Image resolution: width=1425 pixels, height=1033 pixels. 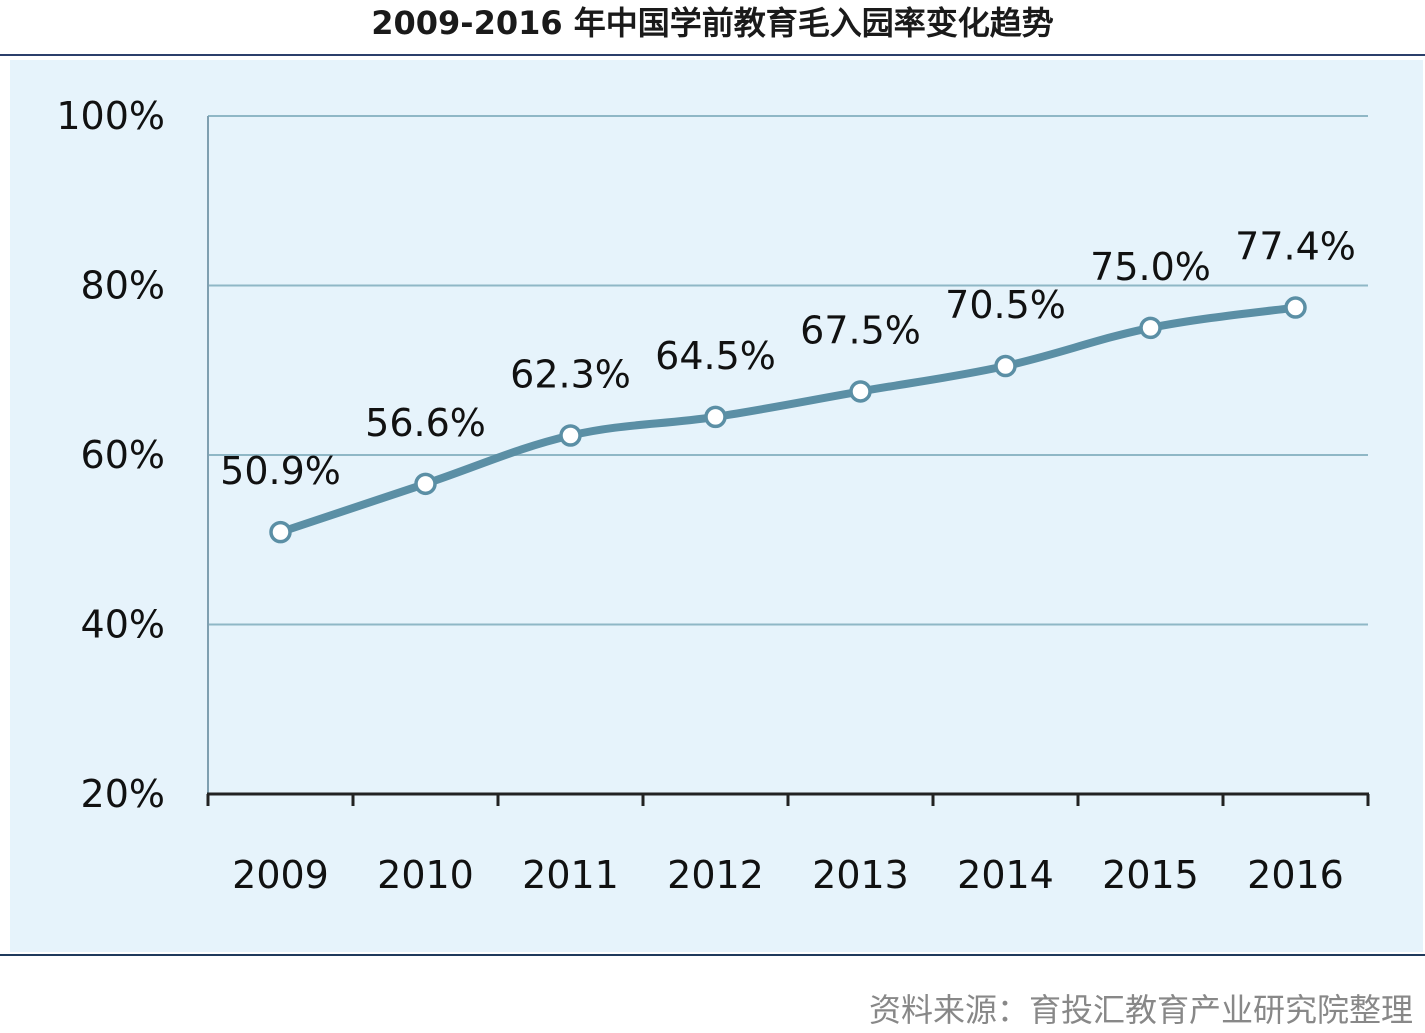 I want to click on data-point-2009, so click(x=280, y=532).